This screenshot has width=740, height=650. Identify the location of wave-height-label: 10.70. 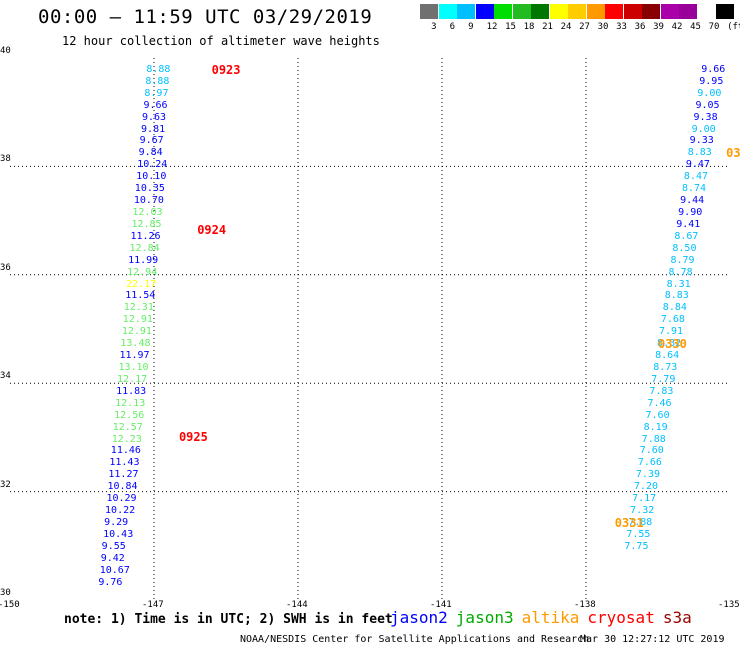
(148, 201).